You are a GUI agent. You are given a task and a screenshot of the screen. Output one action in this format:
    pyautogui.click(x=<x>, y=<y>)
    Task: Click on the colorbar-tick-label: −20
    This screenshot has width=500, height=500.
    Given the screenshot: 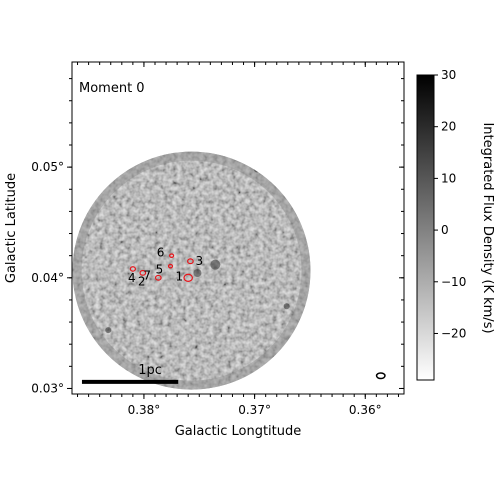 What is the action you would take?
    pyautogui.click(x=453, y=333)
    